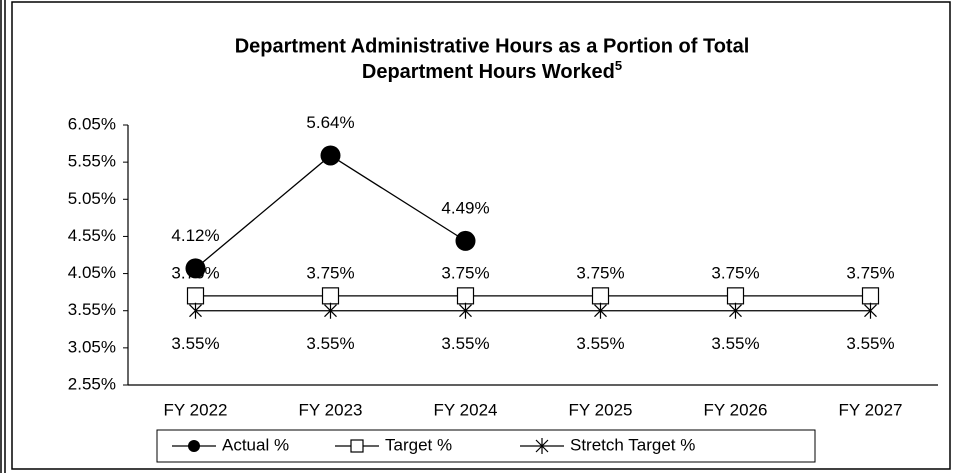  Describe the element at coordinates (601, 409) in the screenshot. I see `x-tick-label: FY 2025` at that location.